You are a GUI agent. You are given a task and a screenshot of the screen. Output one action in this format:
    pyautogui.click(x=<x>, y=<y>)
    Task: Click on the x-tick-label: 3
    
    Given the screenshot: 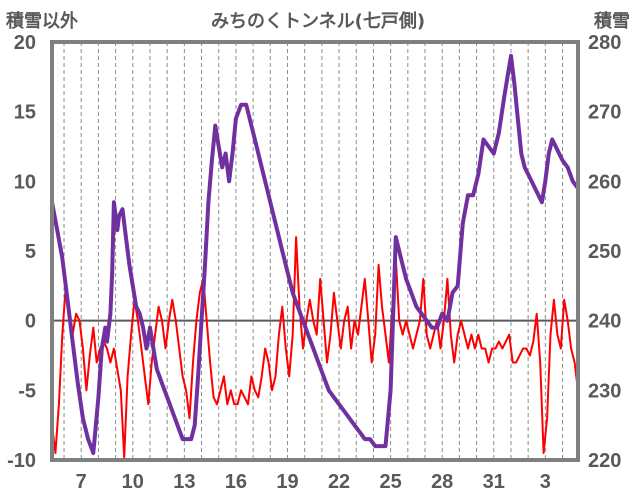 What is the action you would take?
    pyautogui.click(x=545, y=482)
    